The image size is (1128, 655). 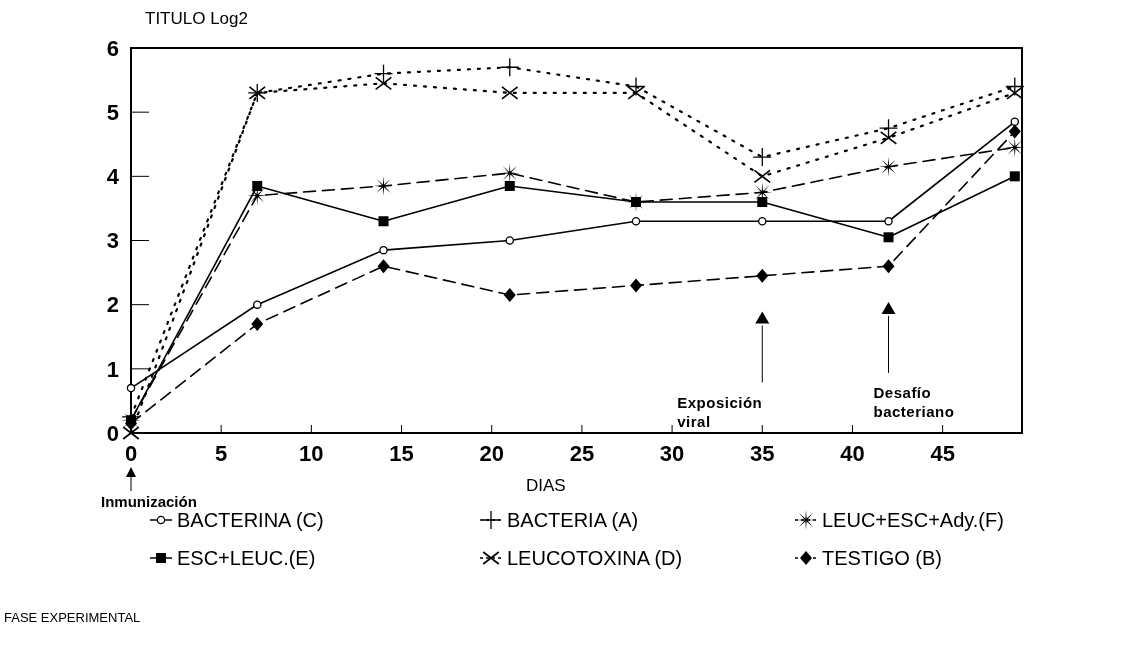 I want to click on legend-label: TESTIGO (B), so click(x=882, y=558).